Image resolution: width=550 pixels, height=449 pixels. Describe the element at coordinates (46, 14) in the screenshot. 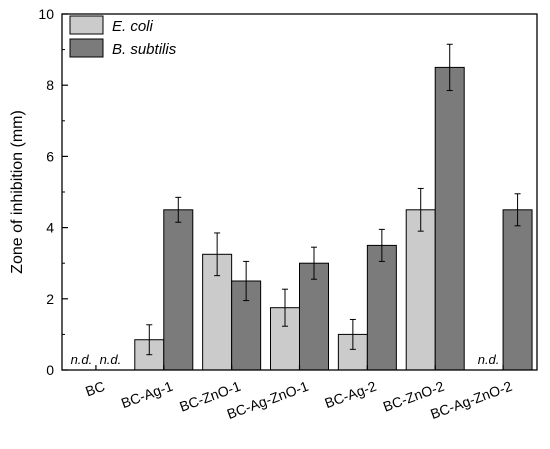

I see `y-tick-label: 10` at that location.